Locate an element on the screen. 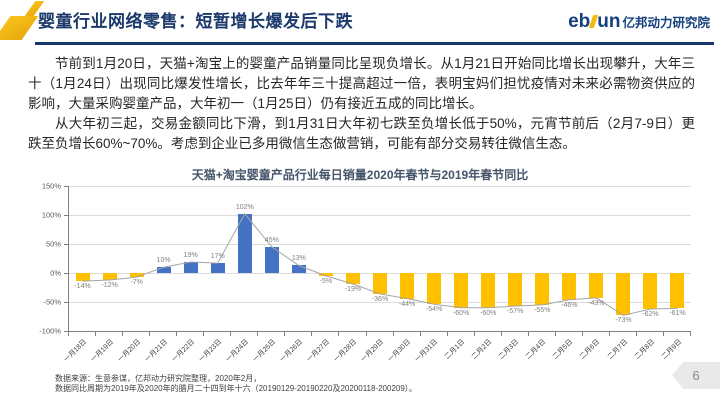  data-label: 10% is located at coordinates (163, 261).